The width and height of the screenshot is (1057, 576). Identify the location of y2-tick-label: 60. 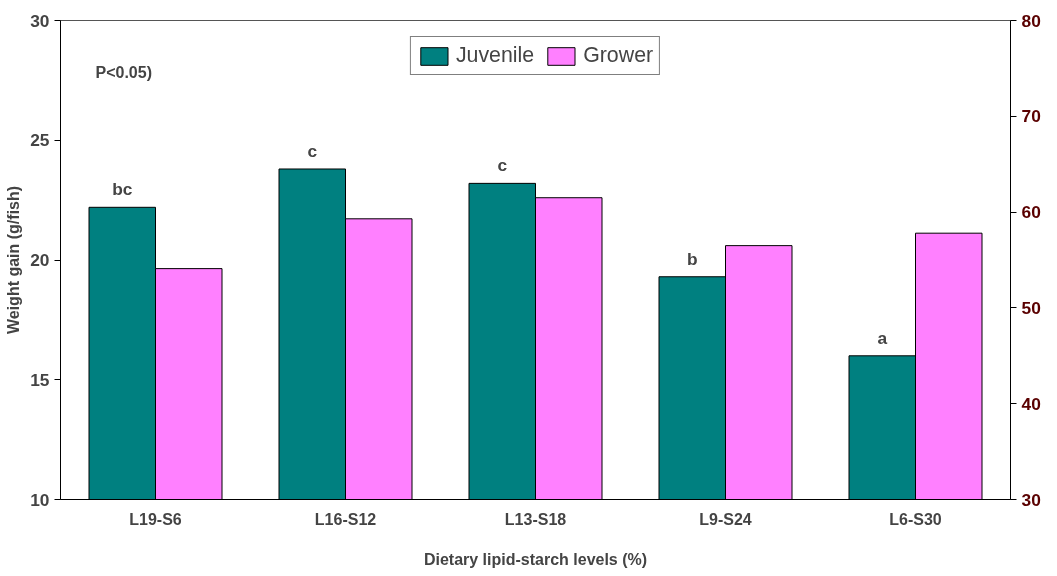
(1031, 212).